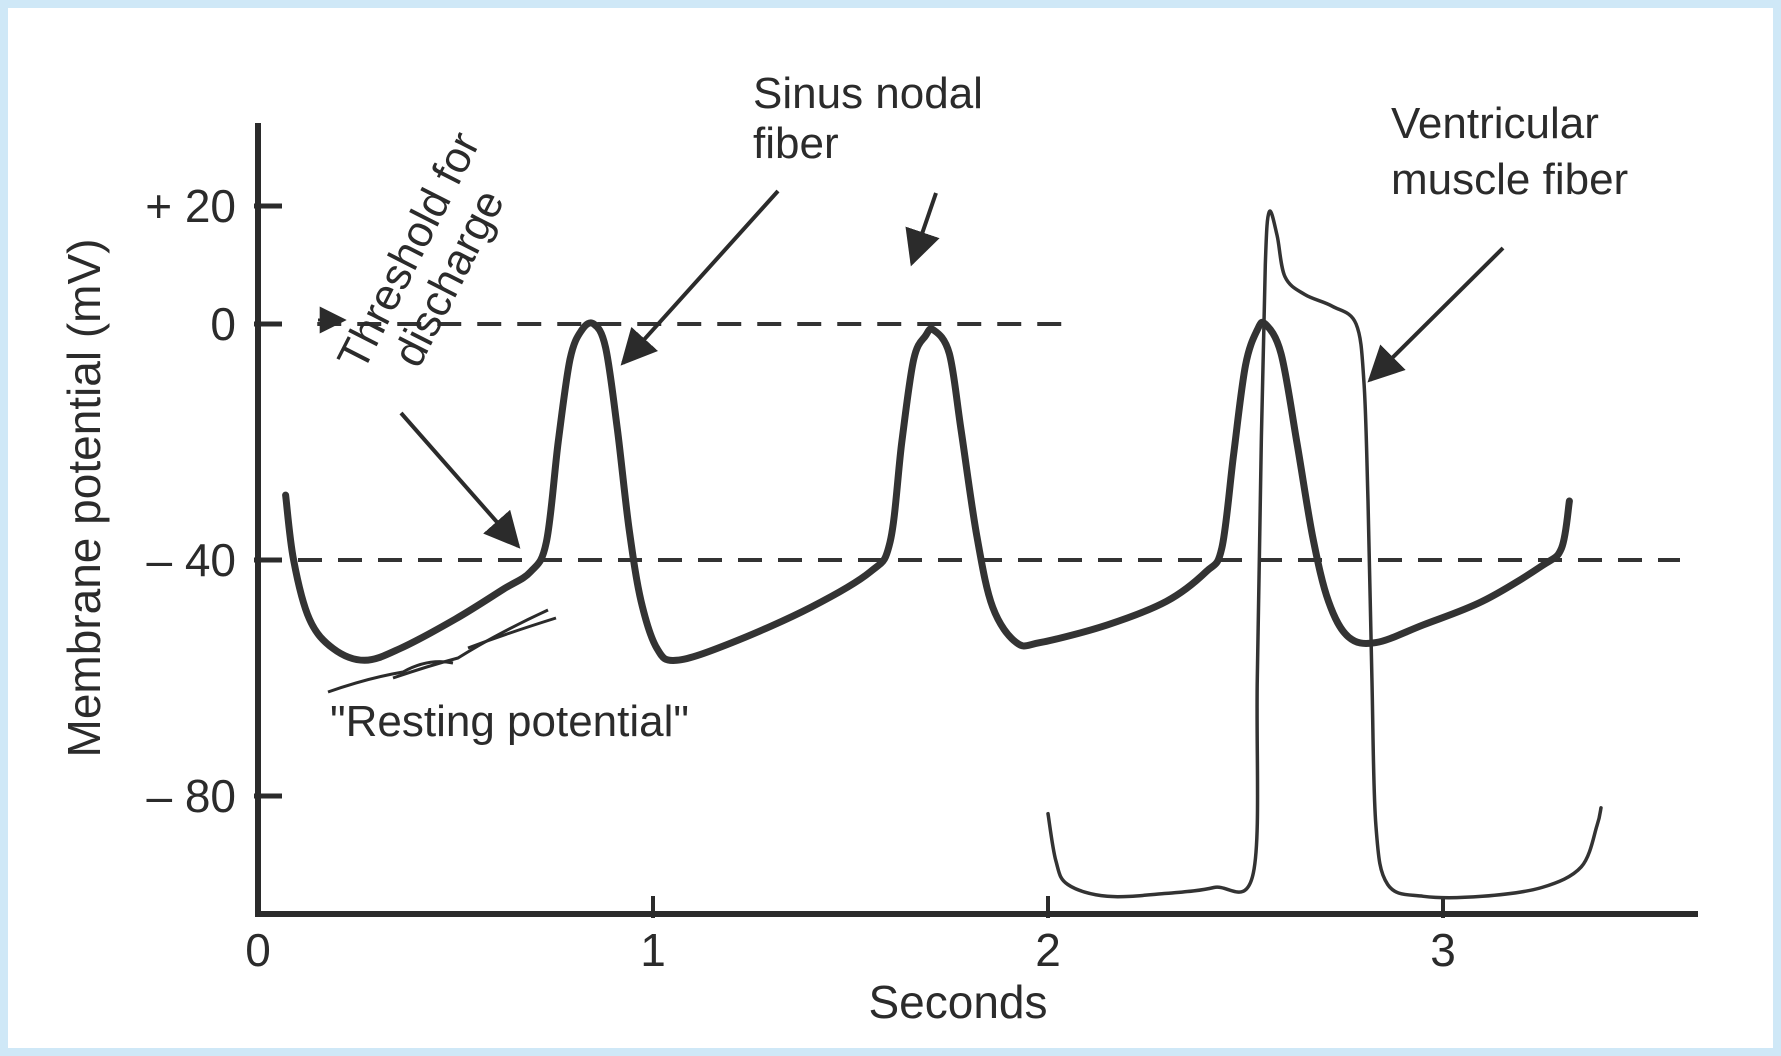 The height and width of the screenshot is (1056, 1781). I want to click on y-tick-label-2: – 40, so click(191, 560).